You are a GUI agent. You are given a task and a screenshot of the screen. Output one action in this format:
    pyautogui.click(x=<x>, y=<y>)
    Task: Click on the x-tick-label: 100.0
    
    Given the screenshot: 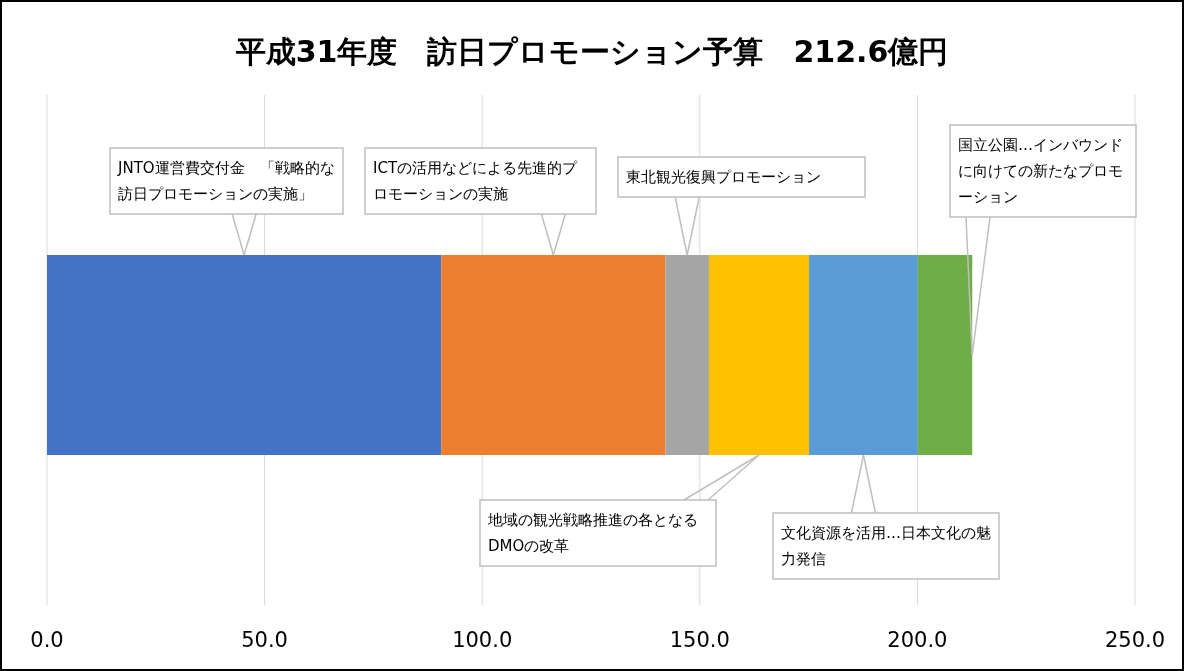 What is the action you would take?
    pyautogui.click(x=482, y=640)
    